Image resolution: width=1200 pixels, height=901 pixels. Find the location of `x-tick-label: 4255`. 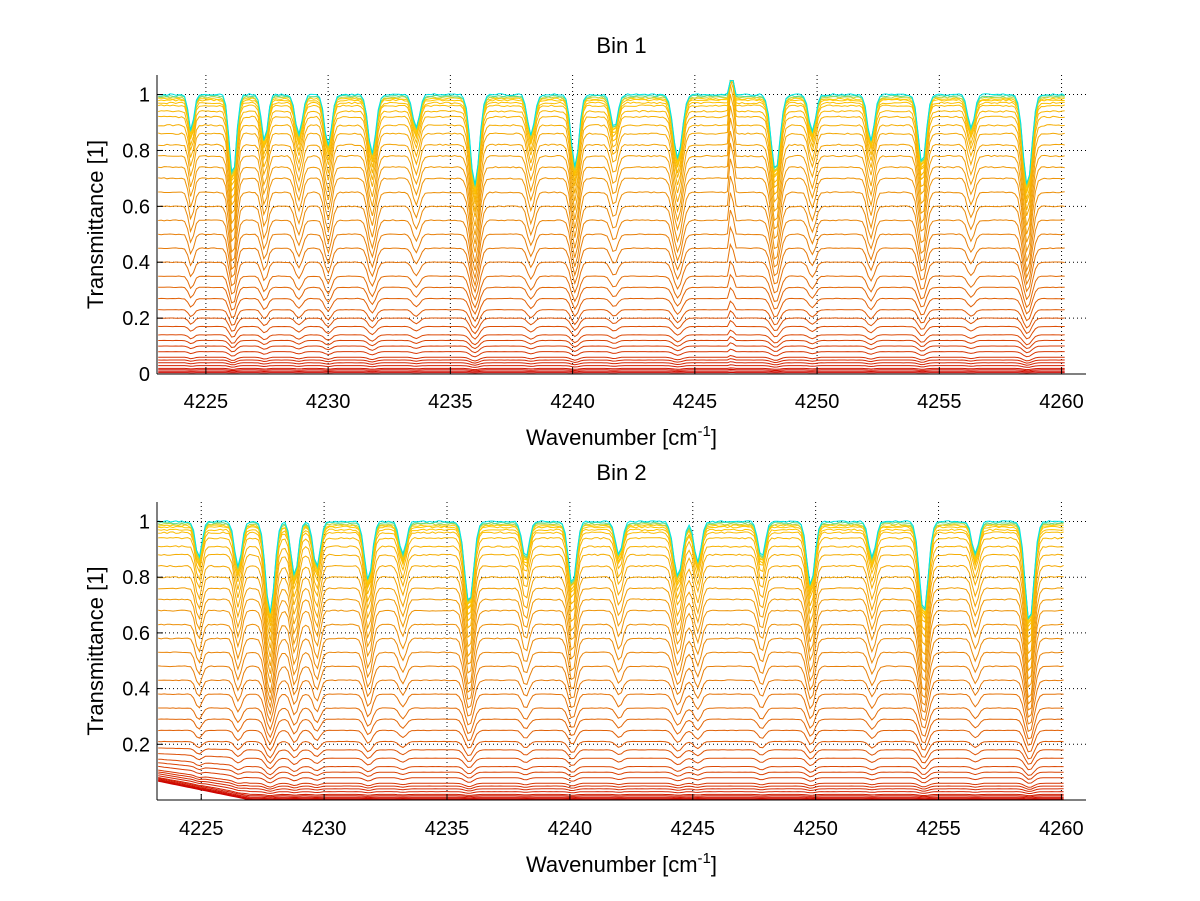

x-tick-label: 4255 is located at coordinates (939, 402).